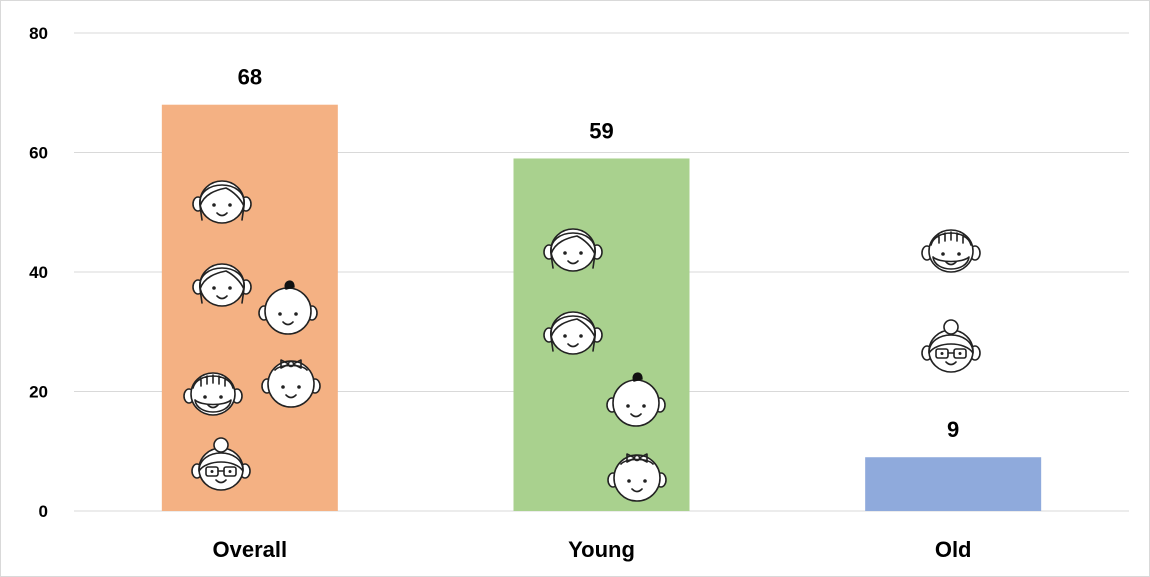 The height and width of the screenshot is (577, 1150). I want to click on y-tick-label: 20, so click(38, 392).